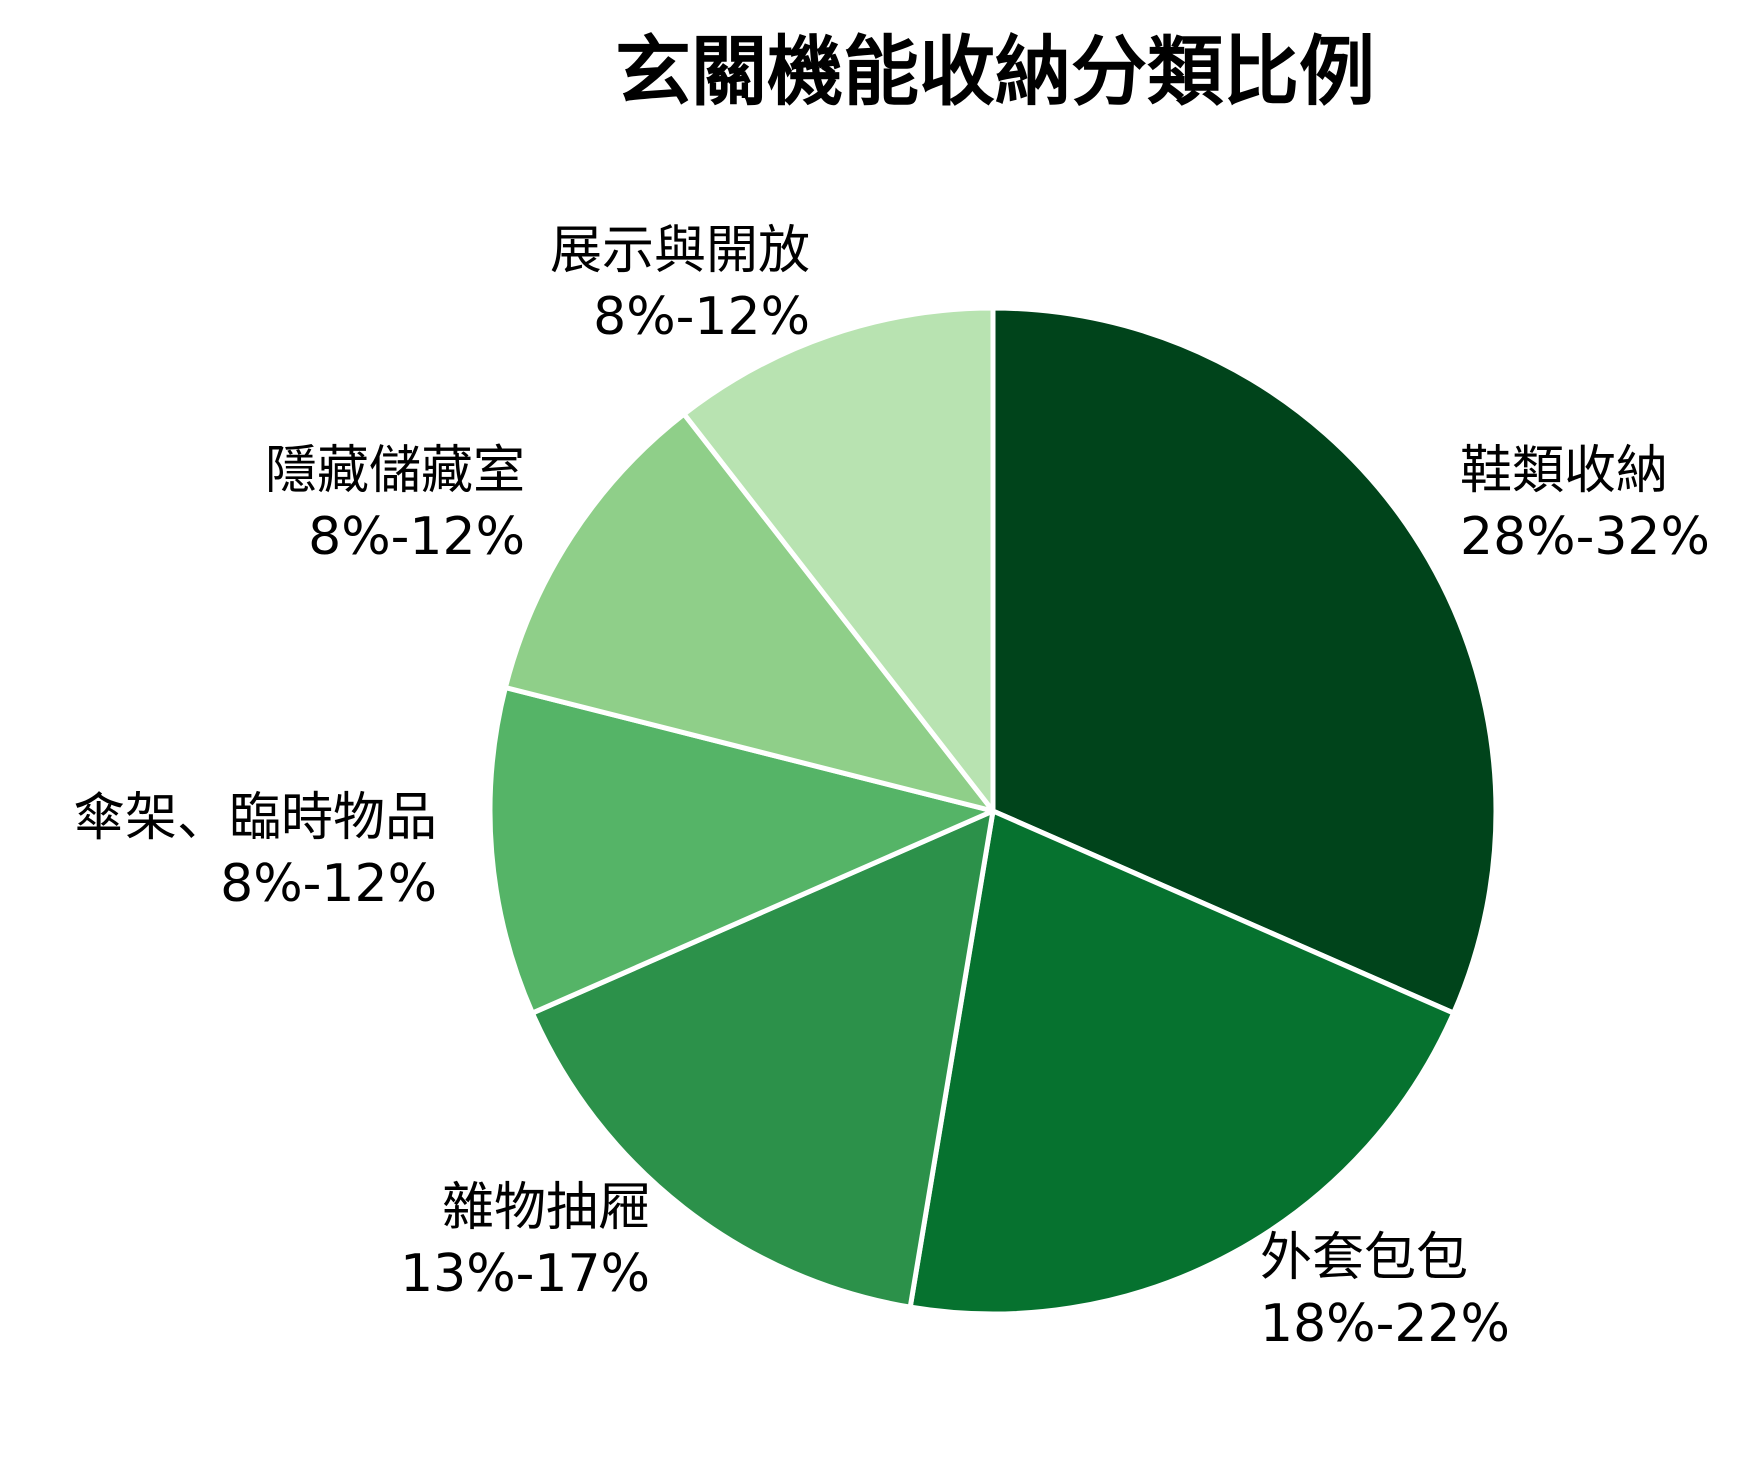 Image resolution: width=1740 pixels, height=1468 pixels. What do you see at coordinates (1564, 471) in the screenshot?
I see `slice-name-label: 鞋類收納` at bounding box center [1564, 471].